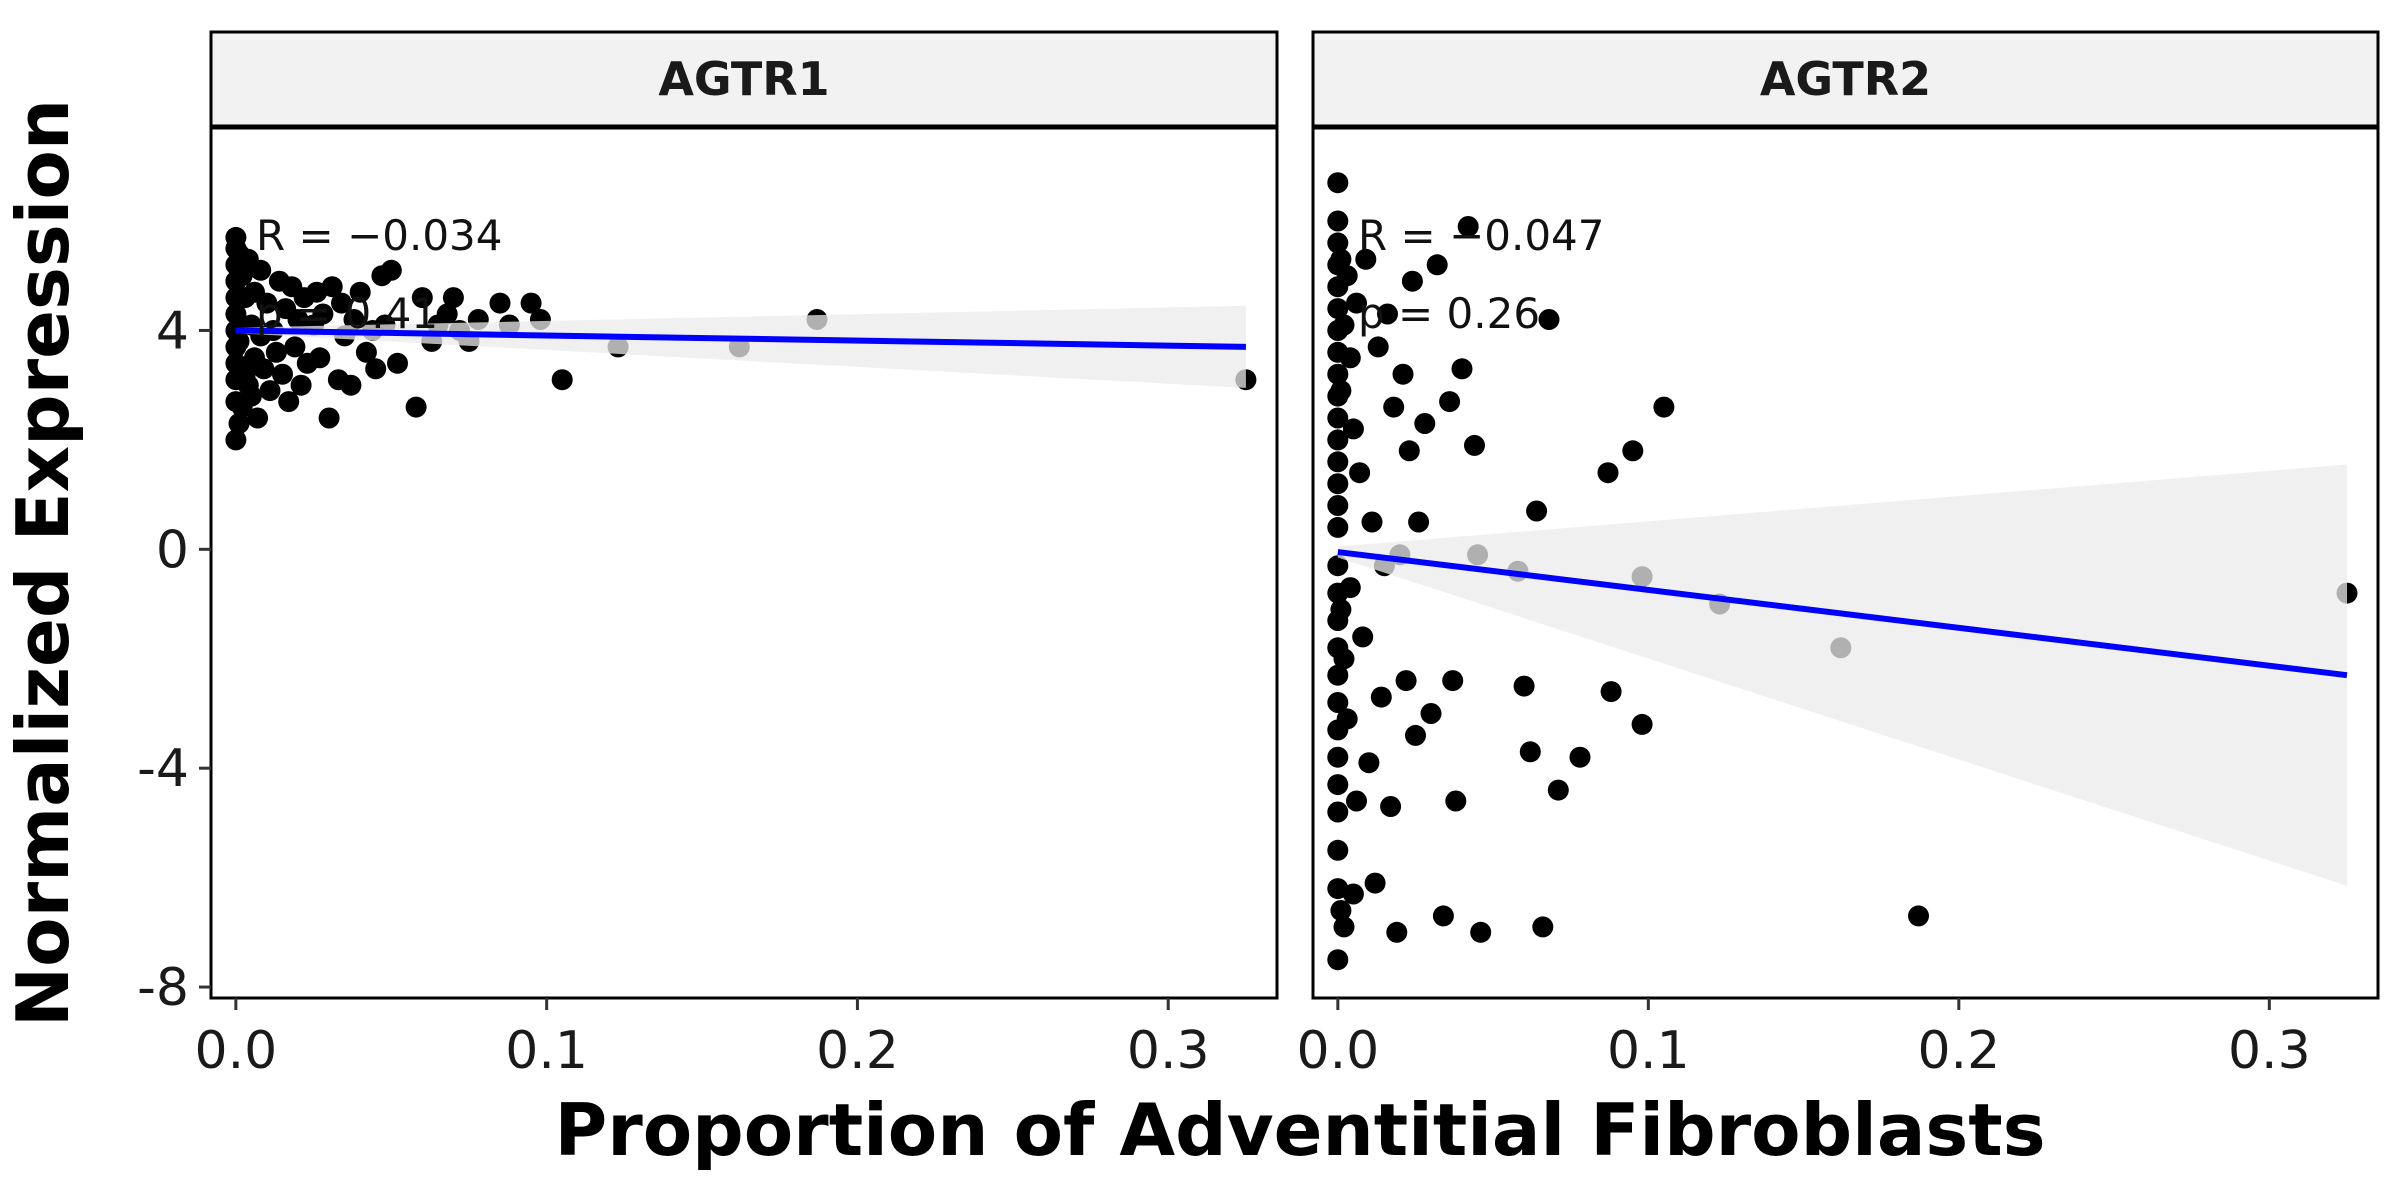  What do you see at coordinates (43, 563) in the screenshot?
I see `y-axis-title: Normalized Expression` at bounding box center [43, 563].